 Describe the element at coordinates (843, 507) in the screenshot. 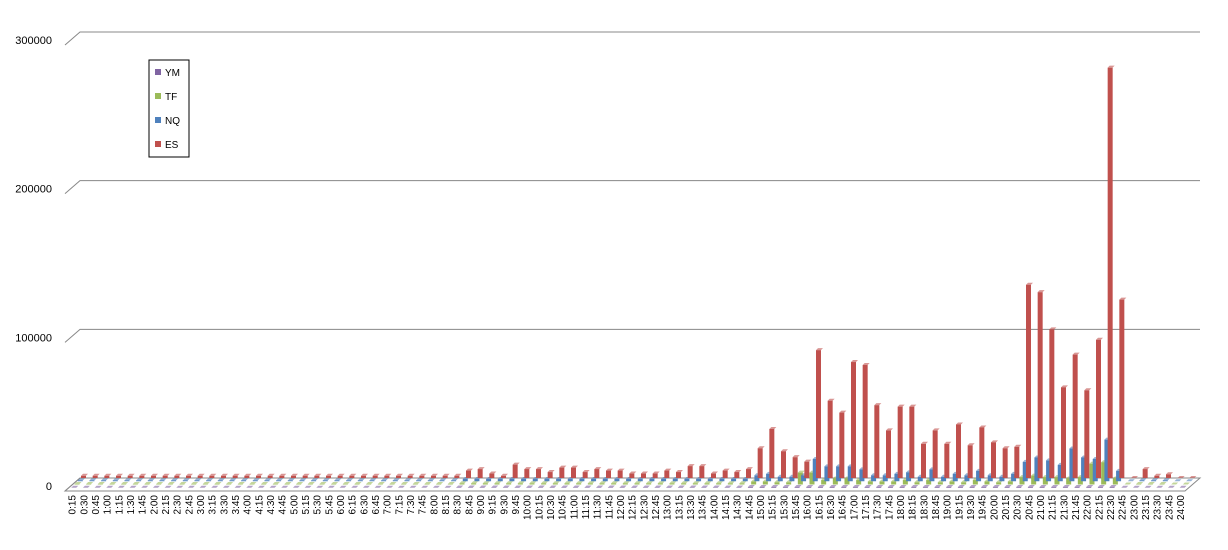

I see `x-tick-label: 16:45` at that location.